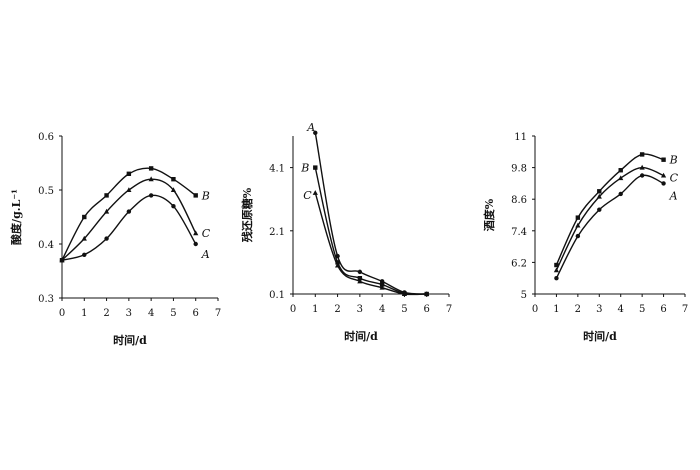  I want to click on y-tick-label: 0.6, so click(46, 137).